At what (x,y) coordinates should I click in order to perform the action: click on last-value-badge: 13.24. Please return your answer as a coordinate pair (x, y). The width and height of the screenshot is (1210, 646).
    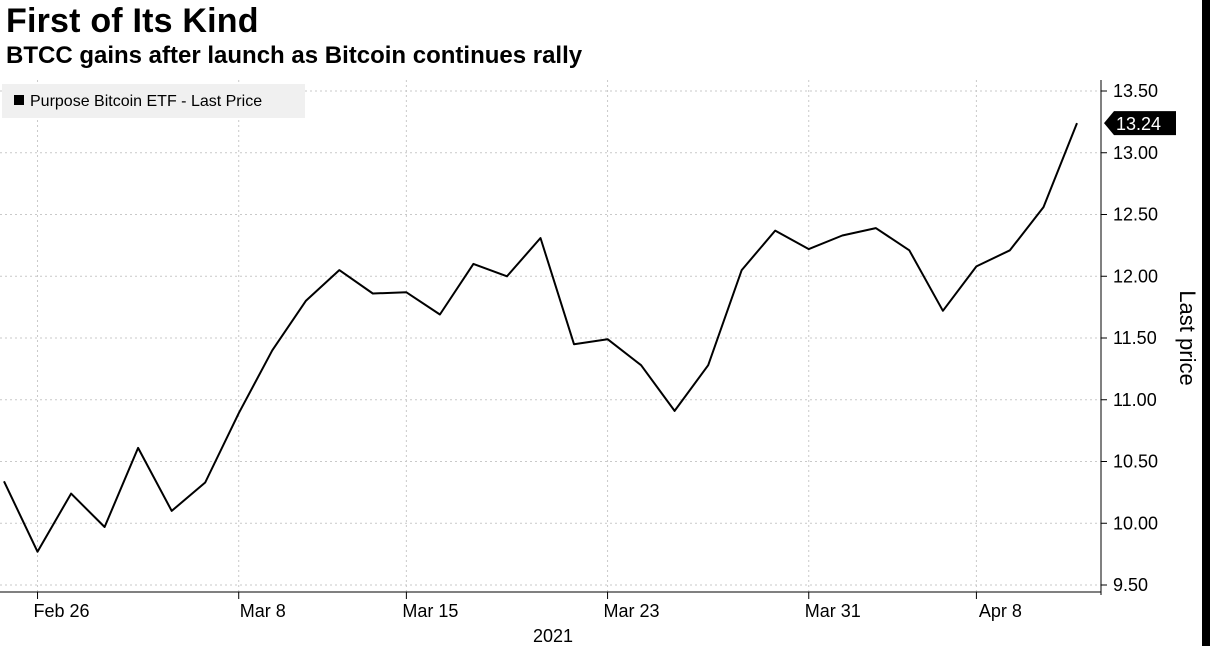
    Looking at the image, I should click on (1140, 123).